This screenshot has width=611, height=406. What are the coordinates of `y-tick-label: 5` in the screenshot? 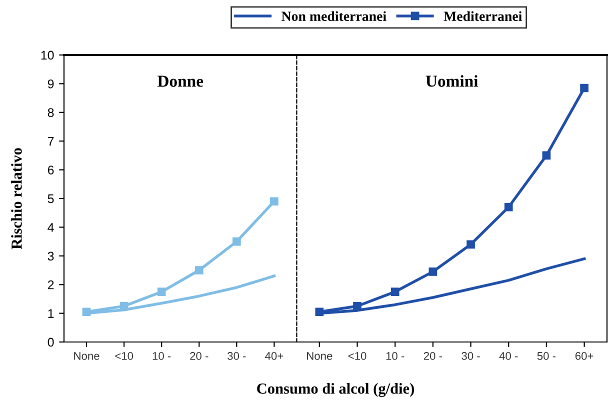 It's located at (51, 199).